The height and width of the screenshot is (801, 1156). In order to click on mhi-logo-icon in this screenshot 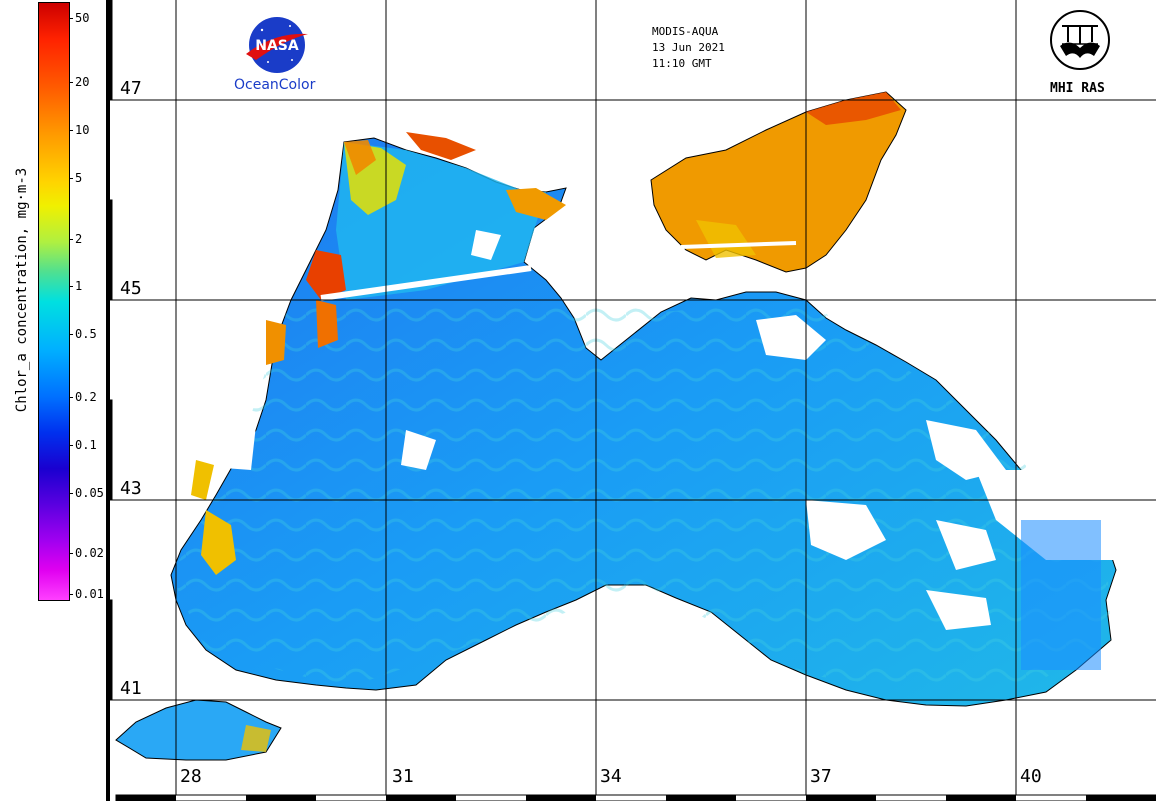, I will do `click(1080, 40)`.